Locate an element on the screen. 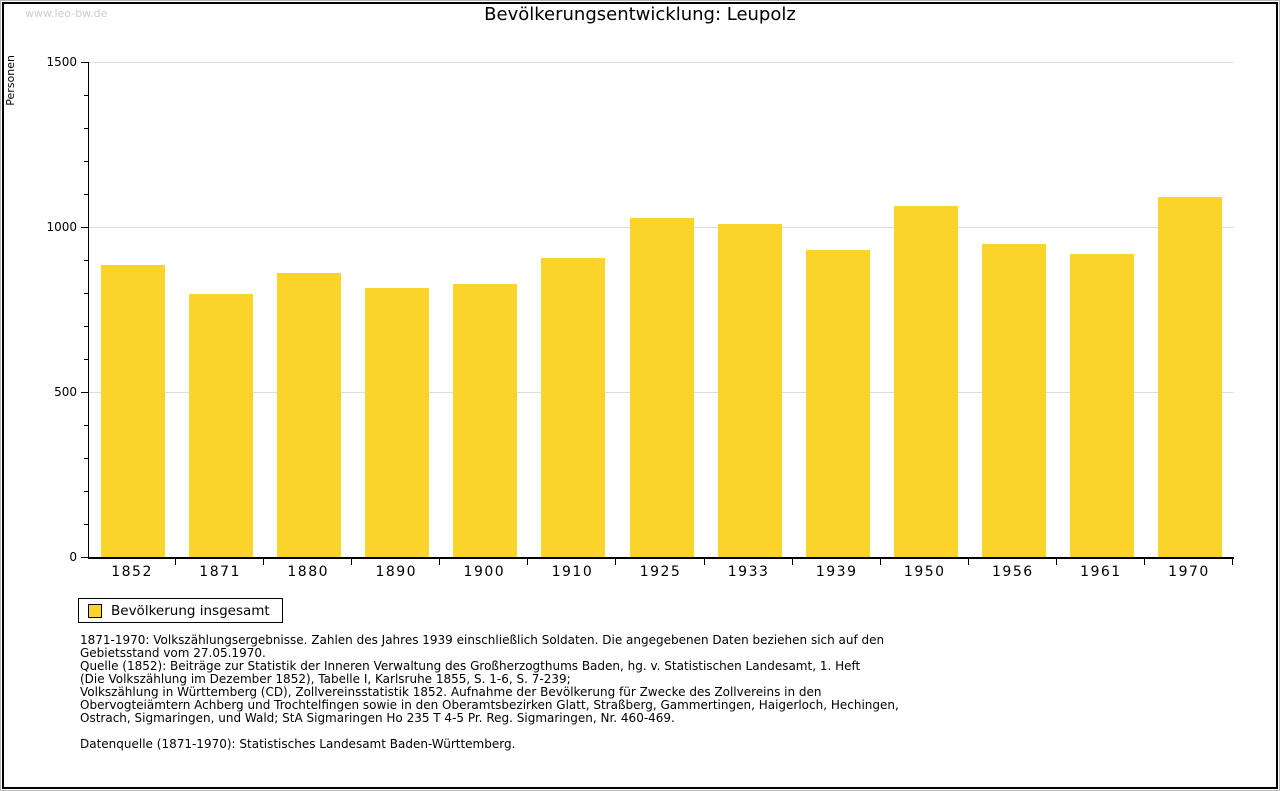  y-axis-tick-label: 500 is located at coordinates (65, 392).